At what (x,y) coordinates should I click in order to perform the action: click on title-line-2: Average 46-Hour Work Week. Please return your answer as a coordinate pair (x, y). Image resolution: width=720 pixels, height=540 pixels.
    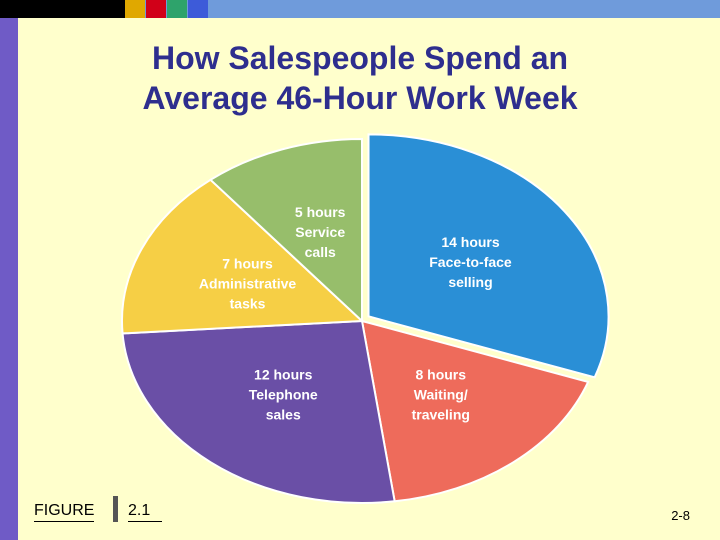
    Looking at the image, I should click on (360, 98).